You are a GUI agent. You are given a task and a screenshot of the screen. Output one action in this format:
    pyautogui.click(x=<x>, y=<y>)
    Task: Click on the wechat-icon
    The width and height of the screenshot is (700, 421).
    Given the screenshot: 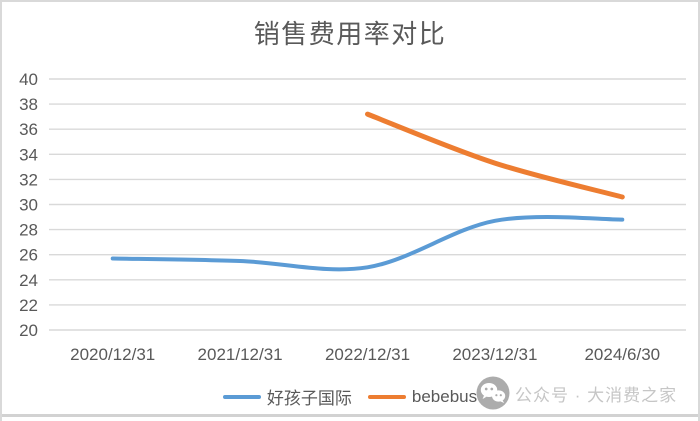 What is the action you would take?
    pyautogui.click(x=493, y=393)
    